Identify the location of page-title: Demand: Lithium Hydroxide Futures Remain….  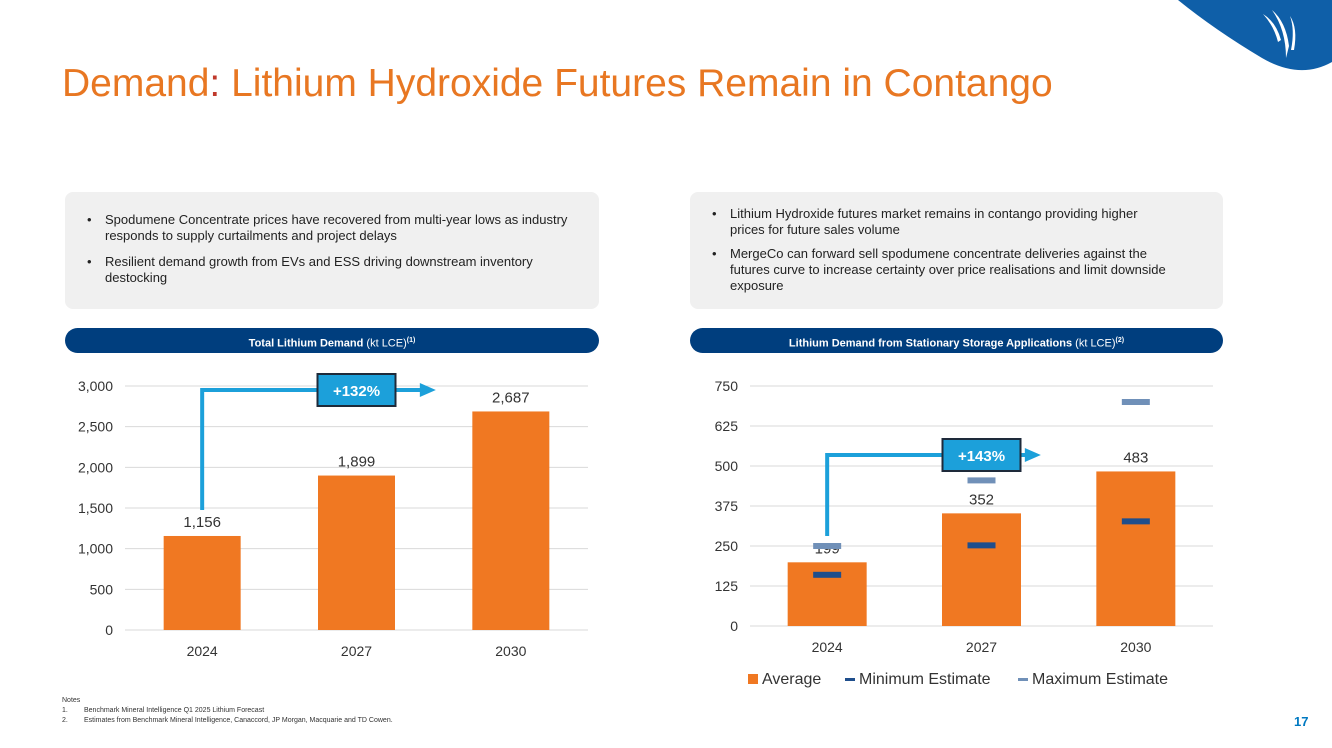
(557, 83).